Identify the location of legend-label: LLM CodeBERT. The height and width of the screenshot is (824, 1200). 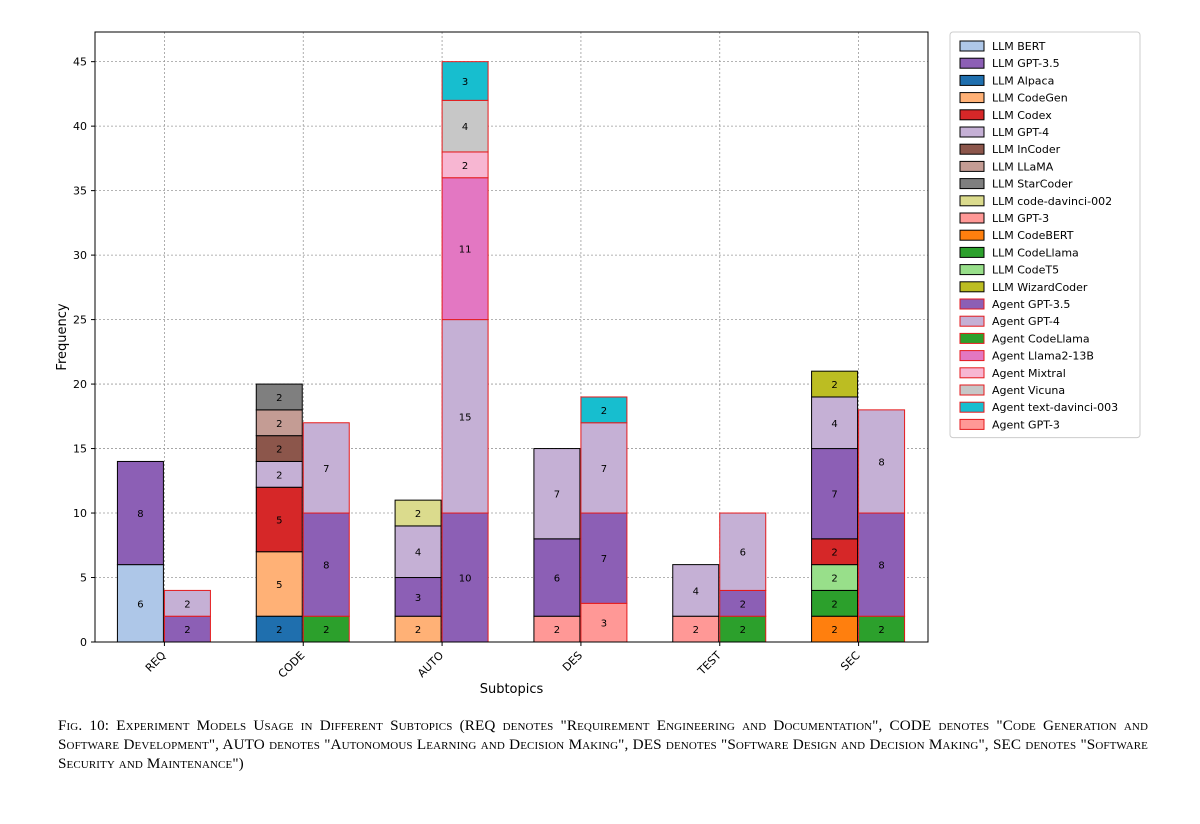
(1033, 235).